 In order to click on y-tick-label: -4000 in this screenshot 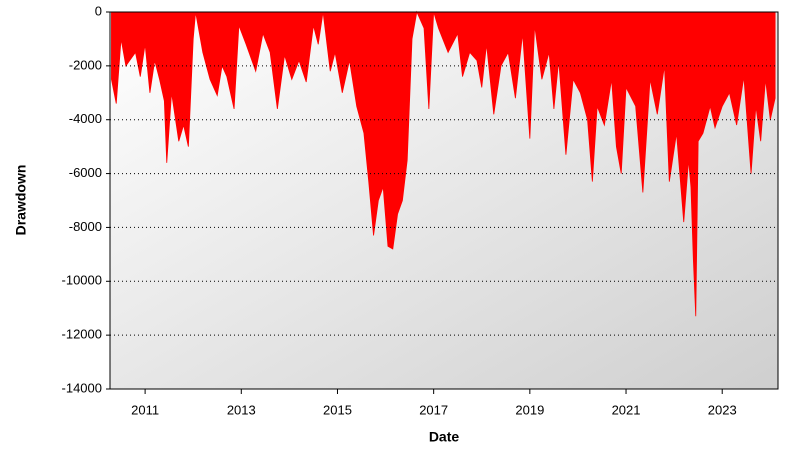, I will do `click(85, 118)`.